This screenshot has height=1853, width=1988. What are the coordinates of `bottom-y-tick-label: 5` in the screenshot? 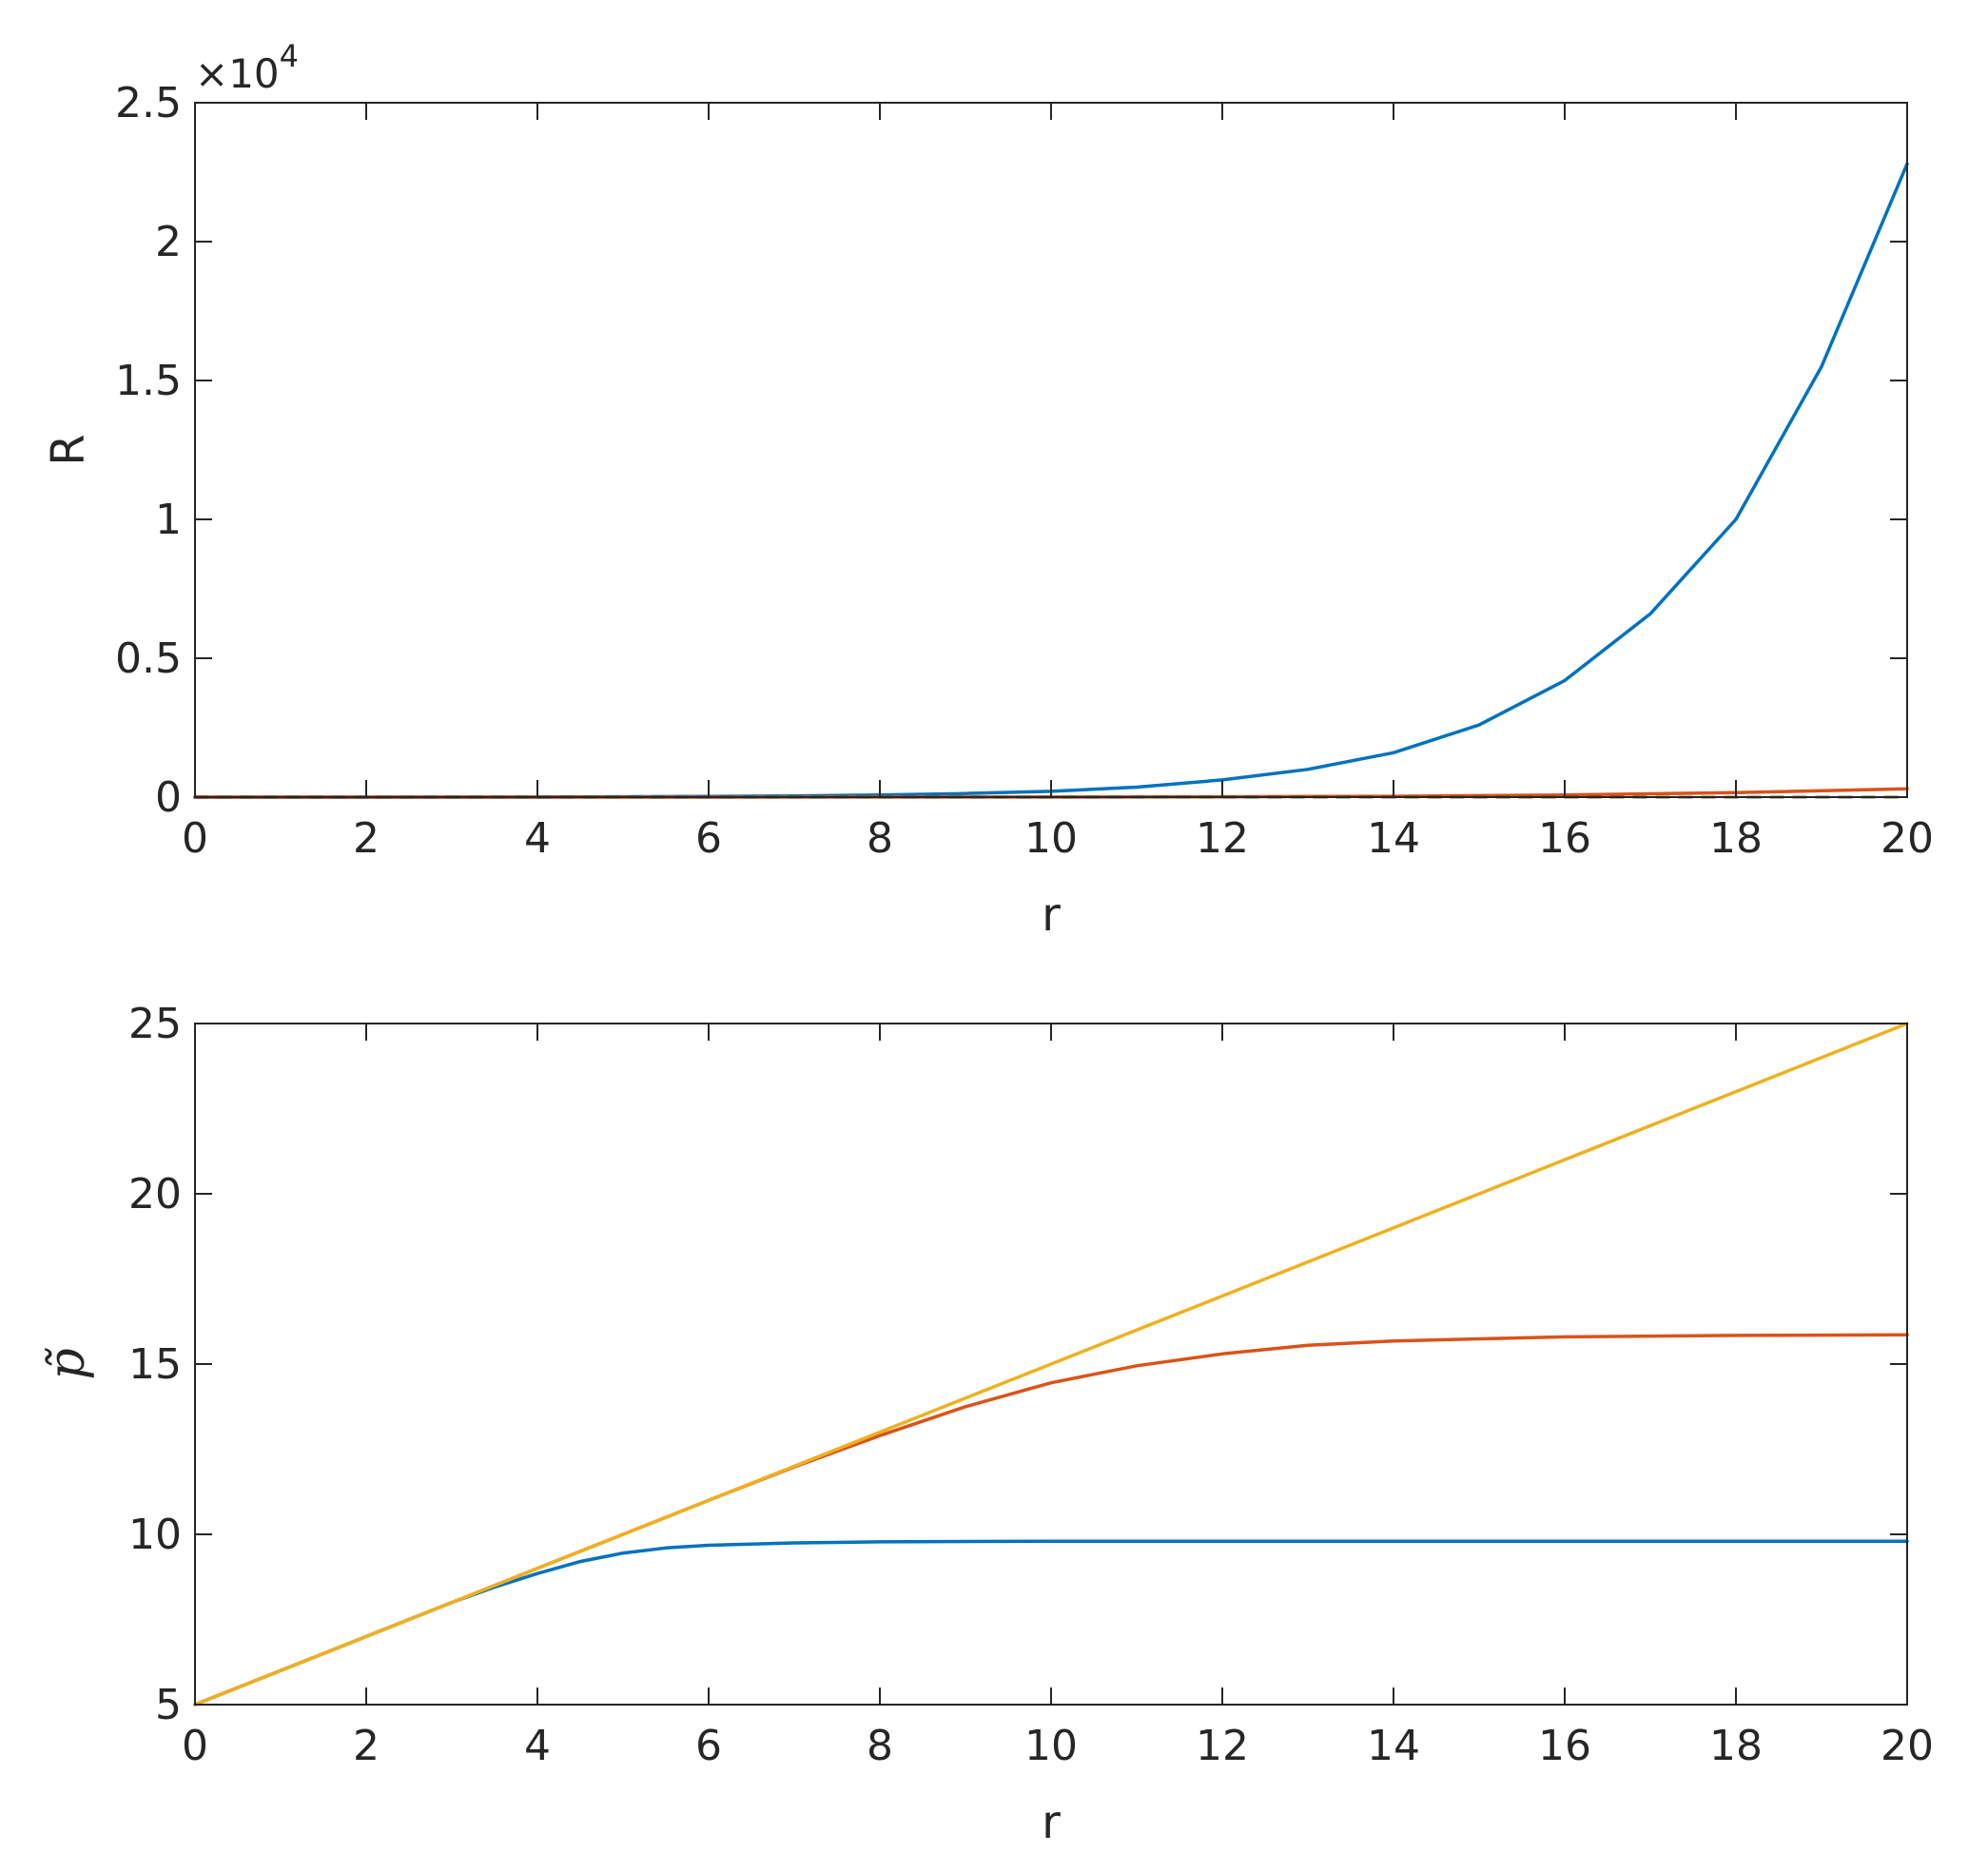 It's located at (169, 1705).